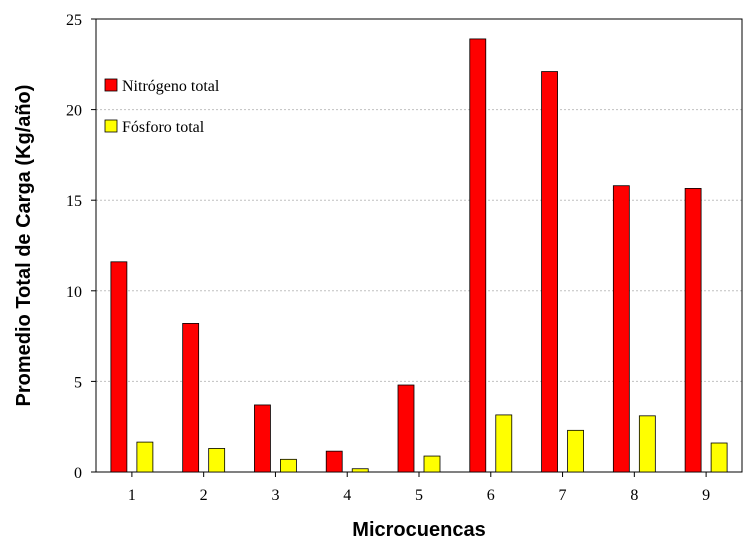 The image size is (747, 542). What do you see at coordinates (24, 246) in the screenshot?
I see `y-axis-title: Promedio Total de Carga (Kg/año)` at bounding box center [24, 246].